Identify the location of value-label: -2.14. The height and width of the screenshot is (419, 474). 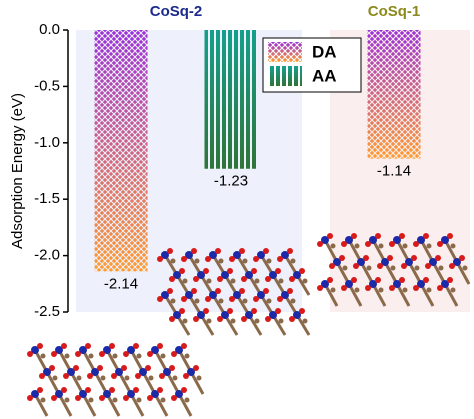
(121, 283).